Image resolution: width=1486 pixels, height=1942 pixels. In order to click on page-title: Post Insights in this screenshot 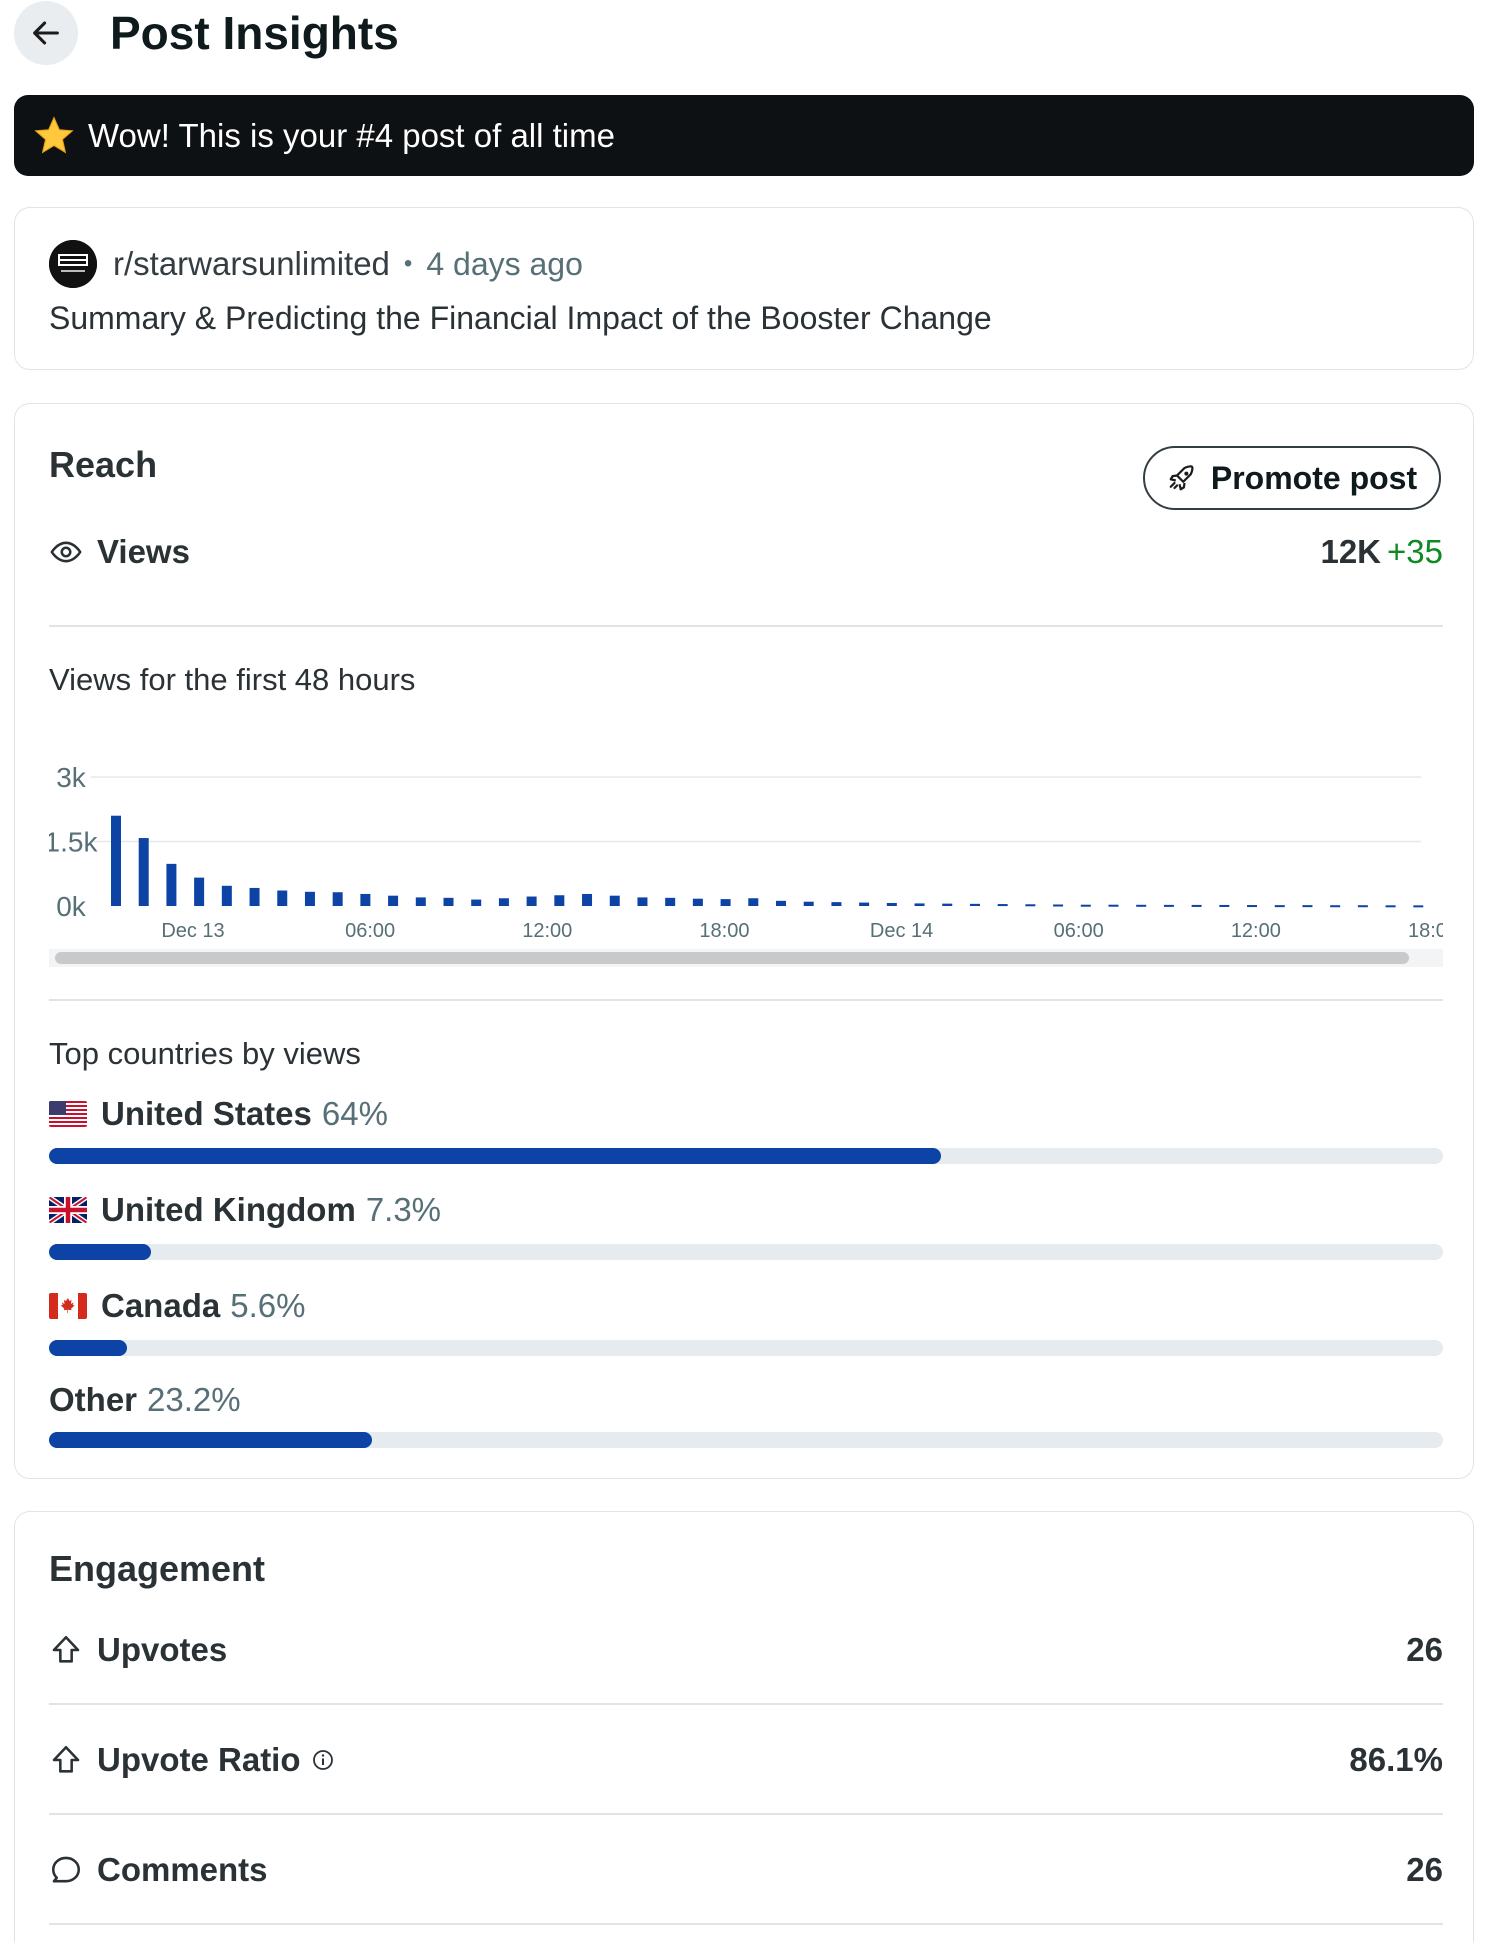, I will do `click(254, 33)`.